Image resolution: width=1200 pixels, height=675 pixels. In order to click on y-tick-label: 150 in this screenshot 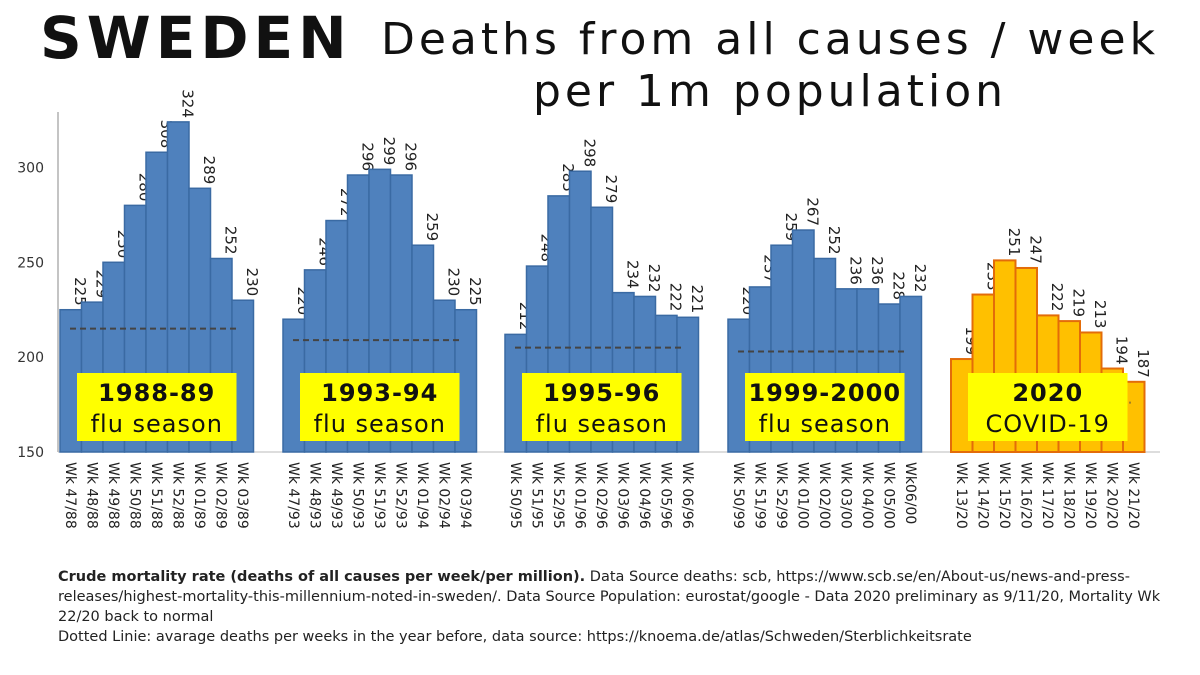, I will do `click(30, 453)`.